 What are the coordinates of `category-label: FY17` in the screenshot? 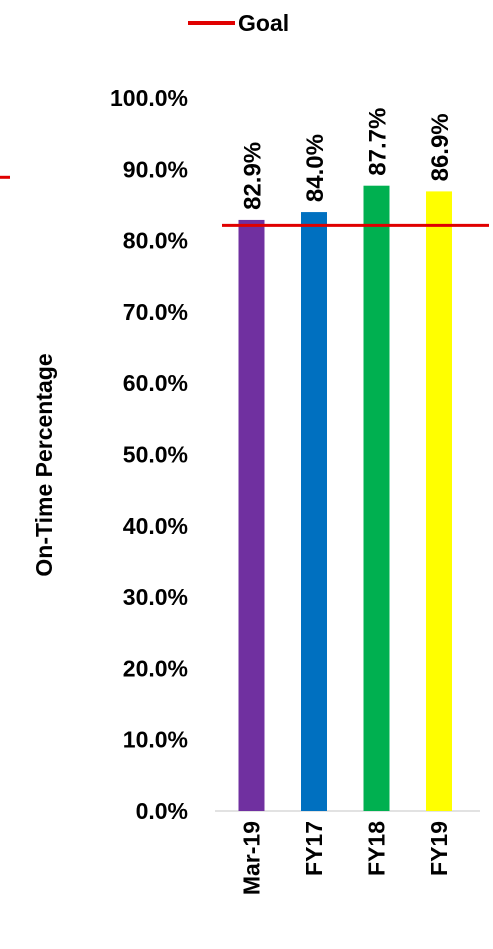 It's located at (314, 848).